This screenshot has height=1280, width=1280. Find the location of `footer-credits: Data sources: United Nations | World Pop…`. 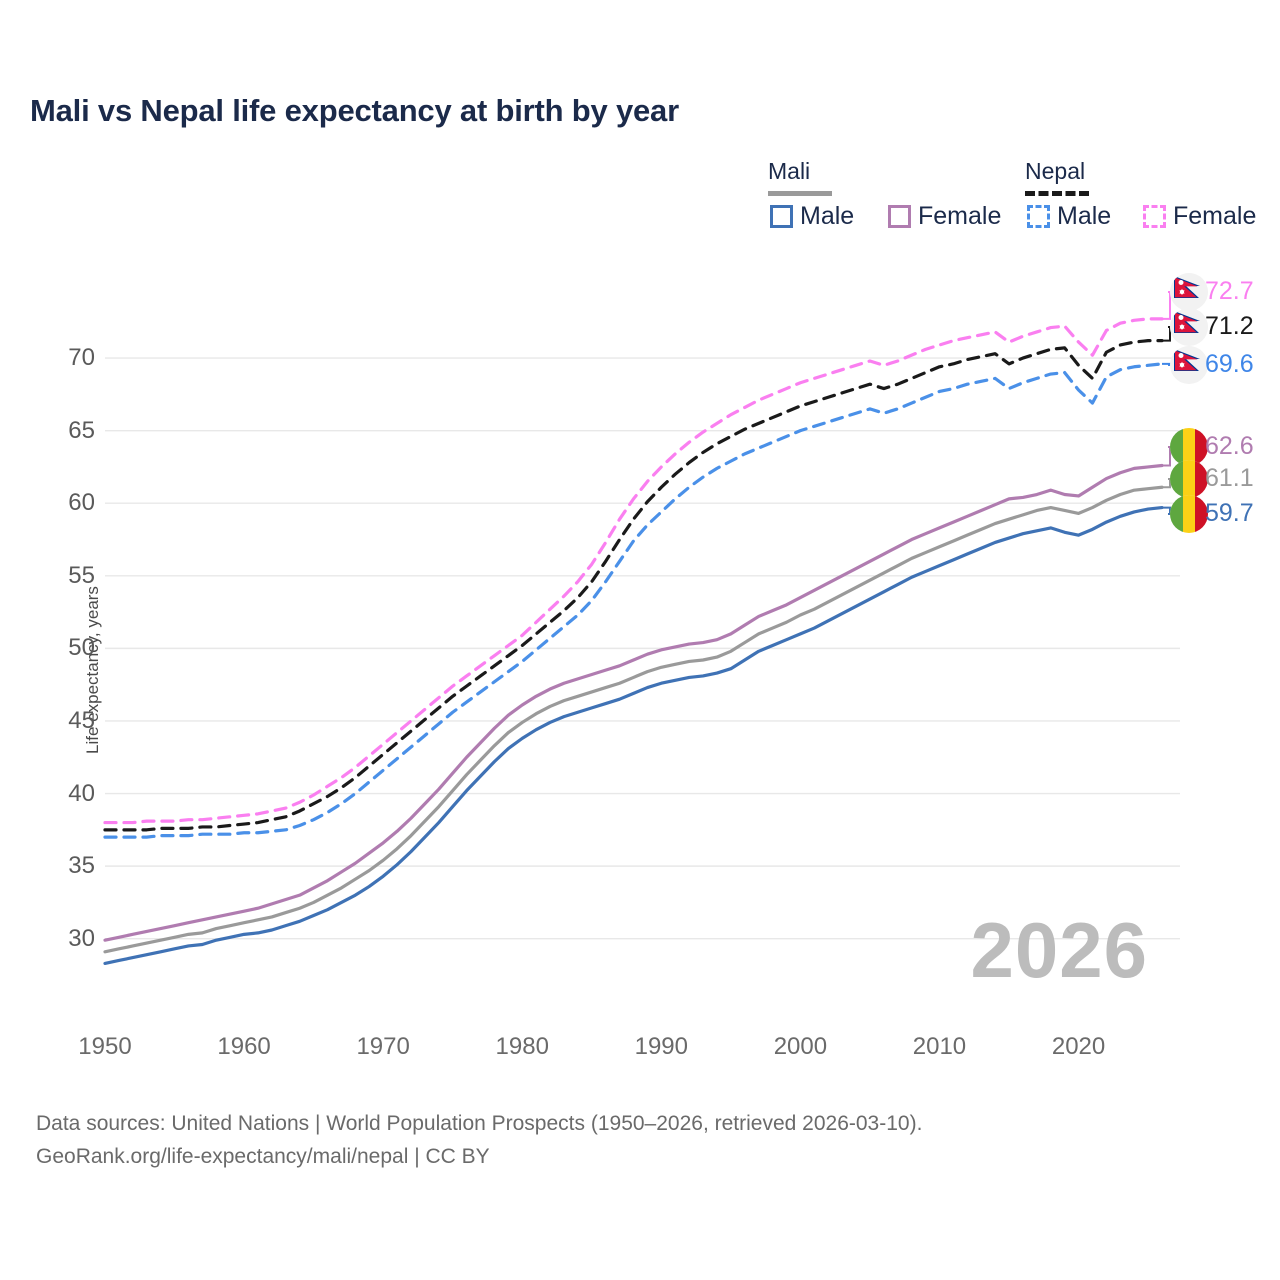

footer-credits: Data sources: United Nations | World Pop… is located at coordinates (479, 1140).